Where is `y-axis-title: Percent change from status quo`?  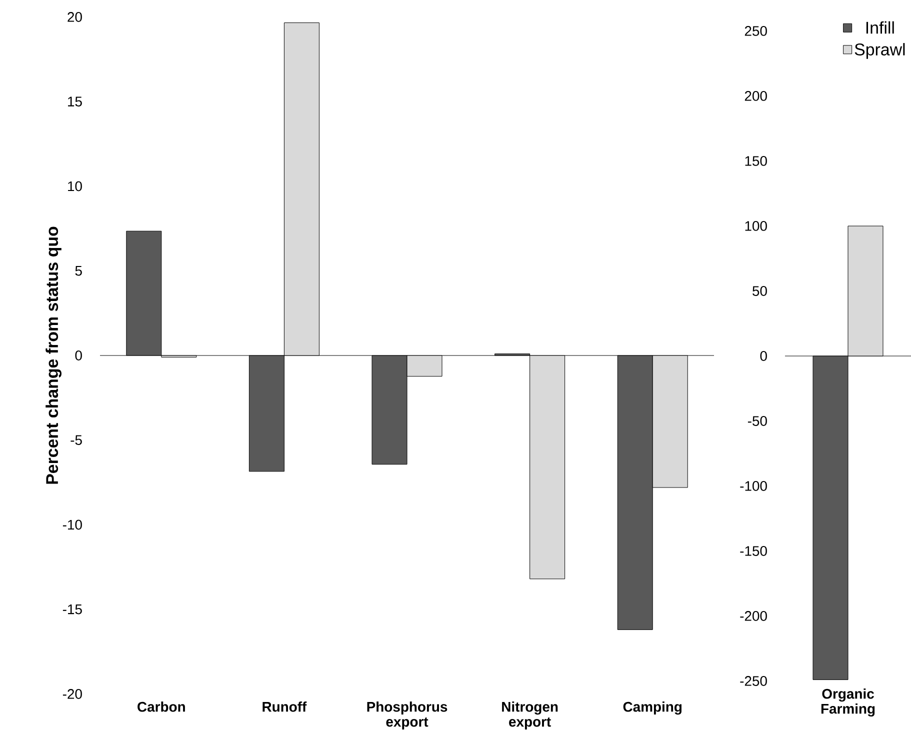 y-axis-title: Percent change from status quo is located at coordinates (54, 355).